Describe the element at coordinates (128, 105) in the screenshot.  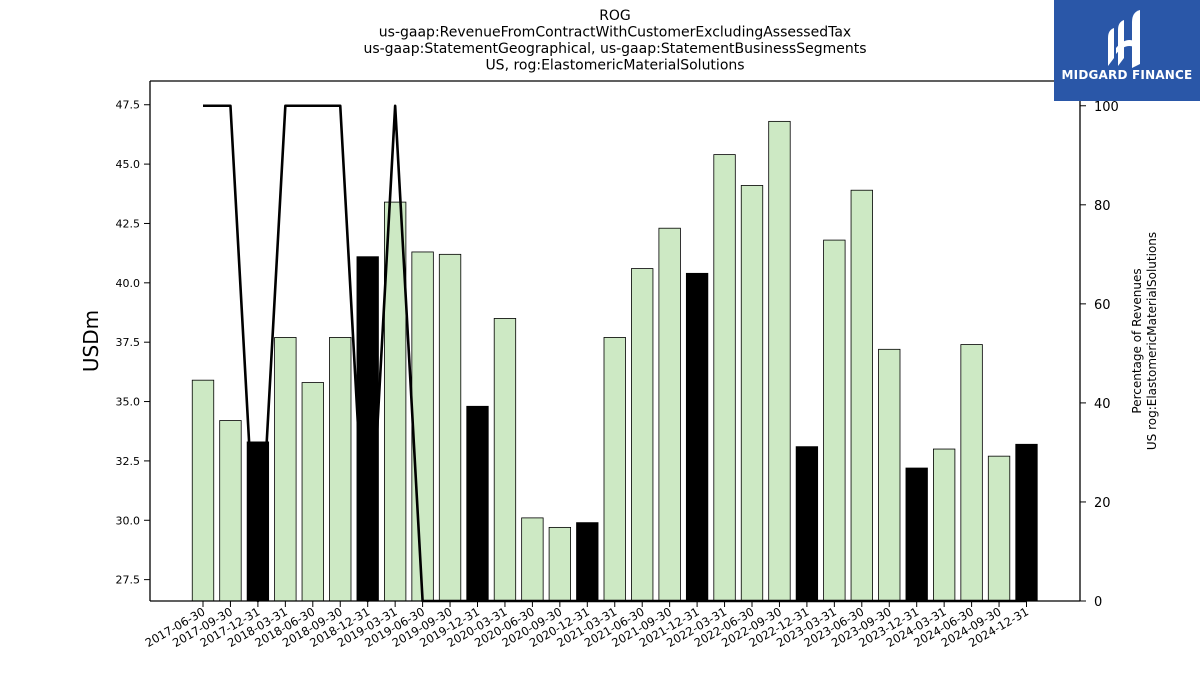
I see `y-tick-label: 47.5` at that location.